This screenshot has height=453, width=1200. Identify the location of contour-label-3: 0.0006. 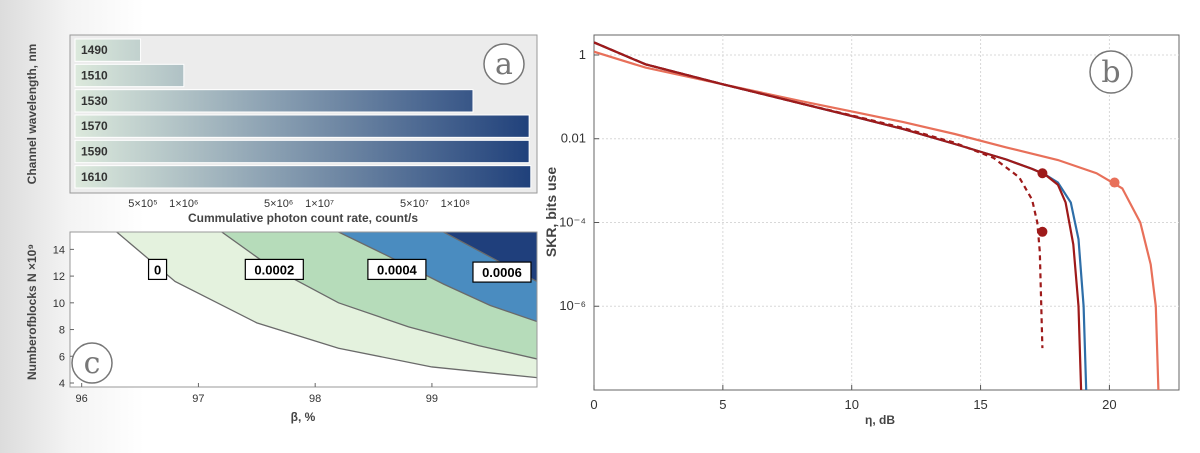
(502, 272).